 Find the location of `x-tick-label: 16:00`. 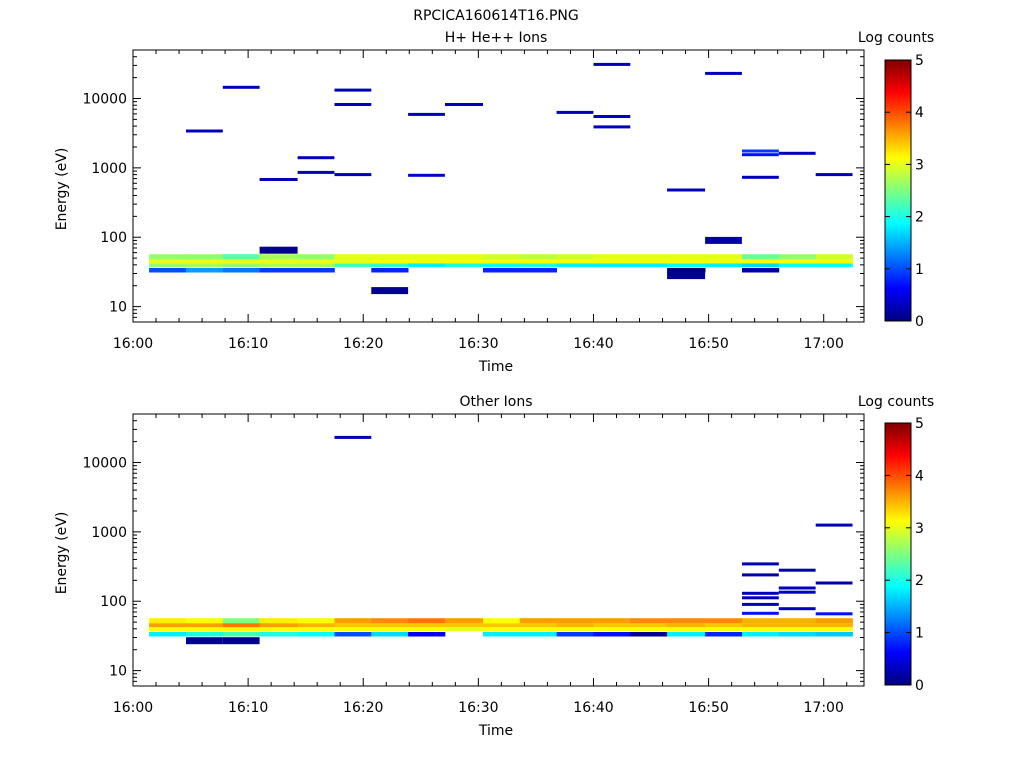

x-tick-label: 16:00 is located at coordinates (133, 708).